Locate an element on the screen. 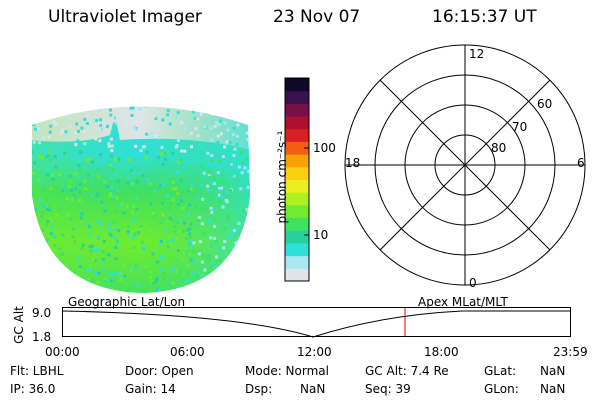 This screenshot has height=400, width=600. timeline-xtick-1800: 18:00 is located at coordinates (441, 352).